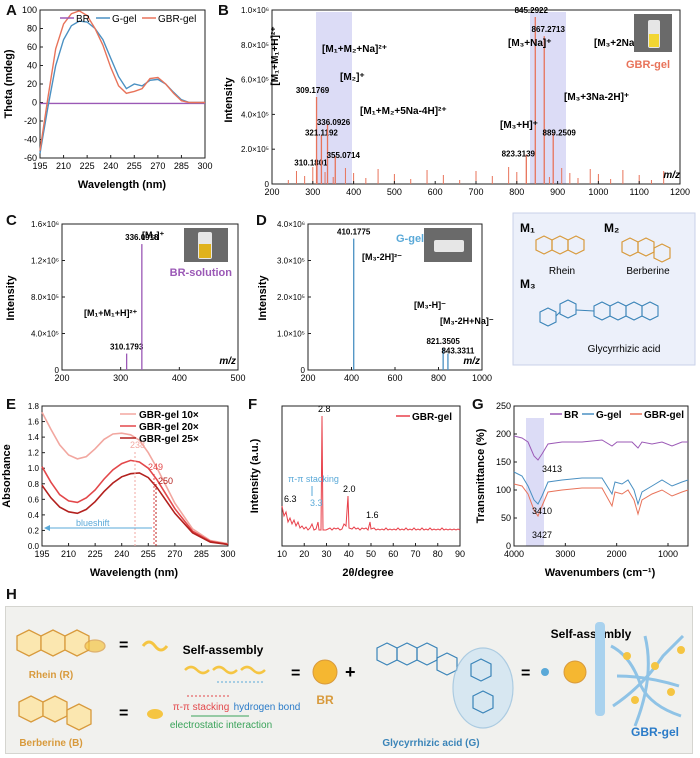 The width and height of the screenshot is (700, 758). Describe the element at coordinates (291, 334) in the screenshot. I see `y-tick-label: 1.0×10⁵` at that location.